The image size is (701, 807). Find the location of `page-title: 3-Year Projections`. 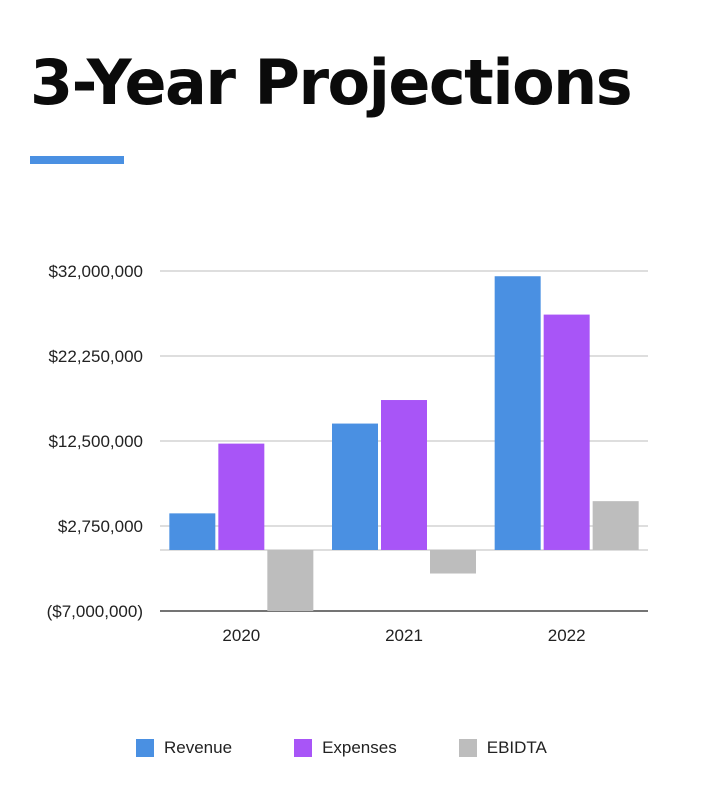

page-title: 3-Year Projections is located at coordinates (331, 82).